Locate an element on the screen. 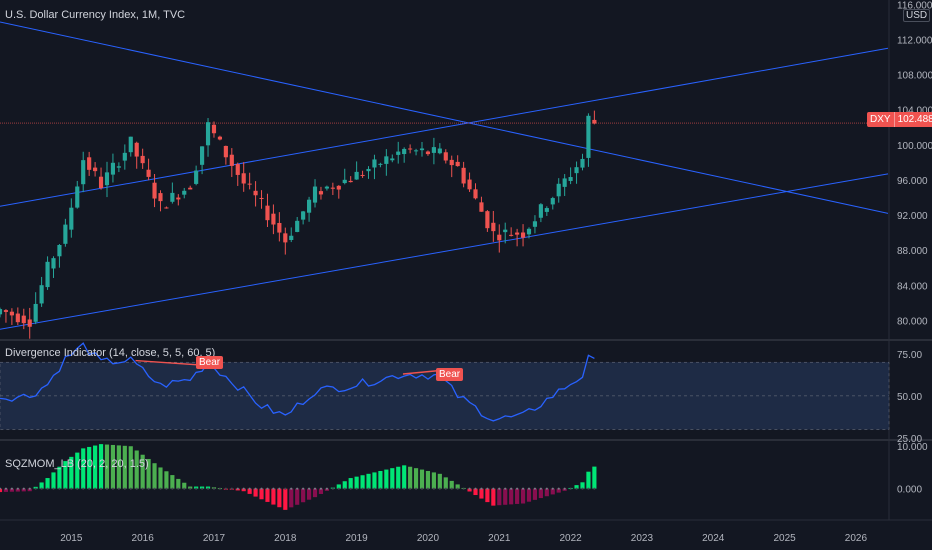 Image resolution: width=932 pixels, height=550 pixels. sqz-pane: 10.000 0.000 is located at coordinates (464, 476).